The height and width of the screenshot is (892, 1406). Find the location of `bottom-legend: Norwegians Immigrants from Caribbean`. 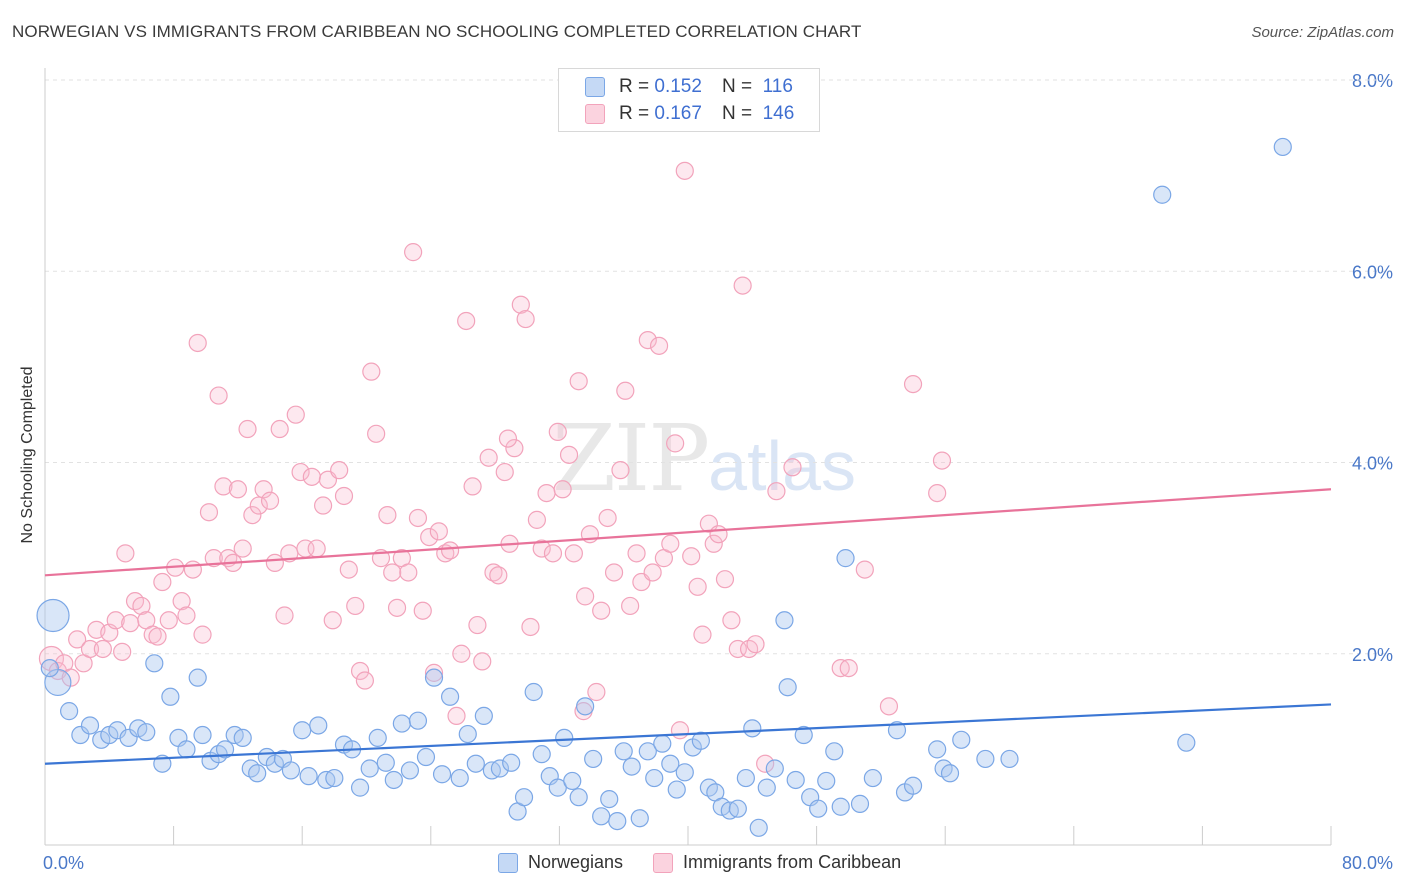

bottom-legend: Norwegians Immigrants from Caribbean is located at coordinates (714, 862).